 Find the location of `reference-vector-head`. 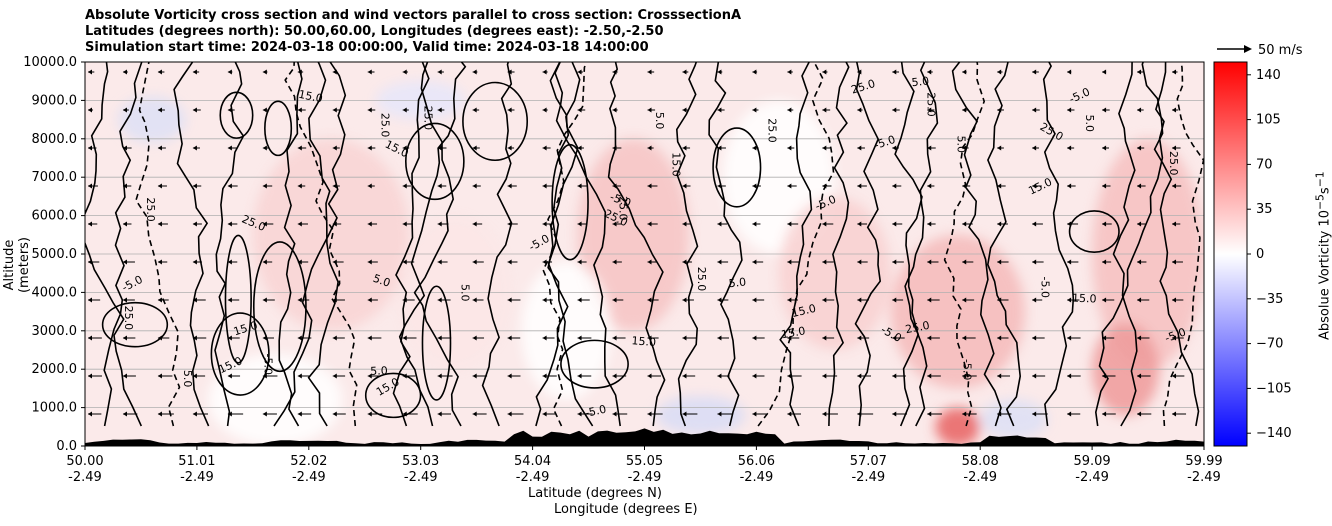

reference-vector-head is located at coordinates (1248, 49).